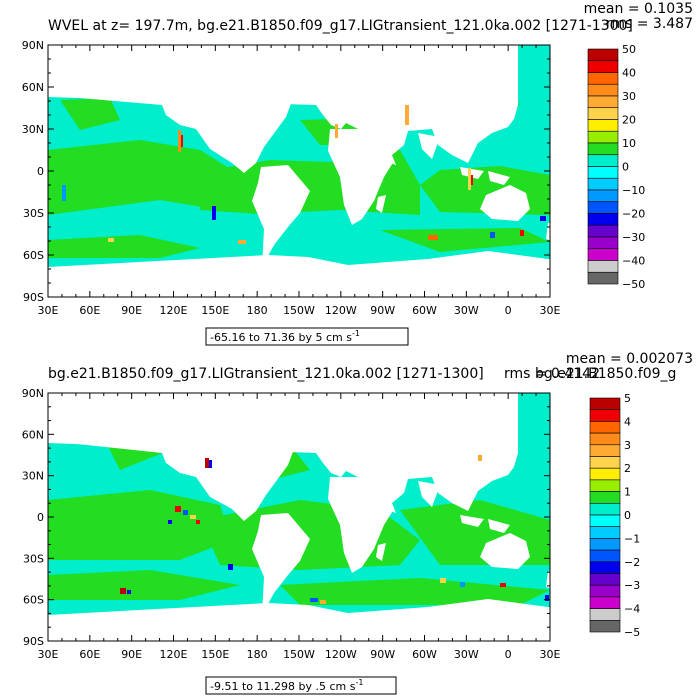  I want to click on panel-1-mean: mean = 0.1035, so click(638, 9).